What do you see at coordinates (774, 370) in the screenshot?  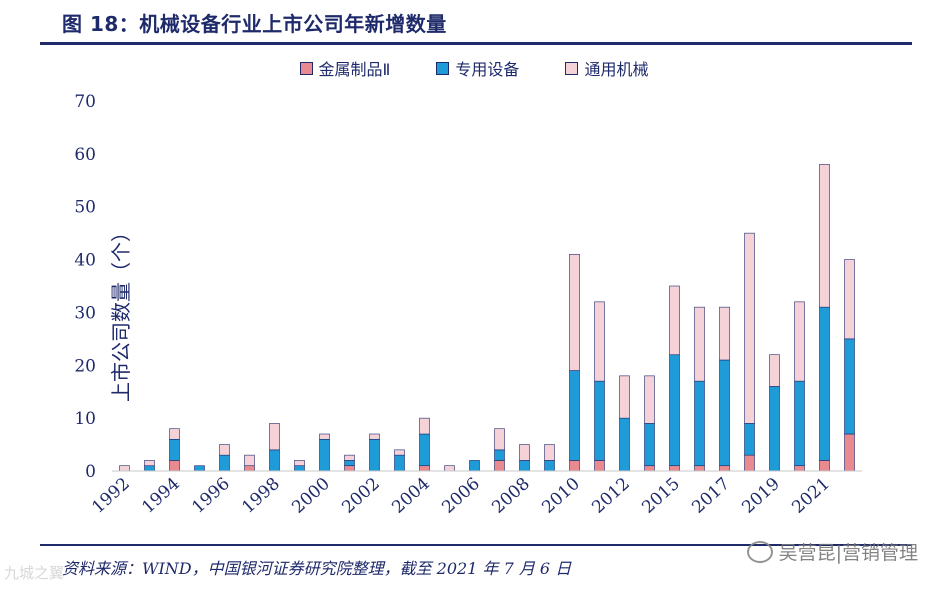 I see `bar-segment-general-2018` at bounding box center [774, 370].